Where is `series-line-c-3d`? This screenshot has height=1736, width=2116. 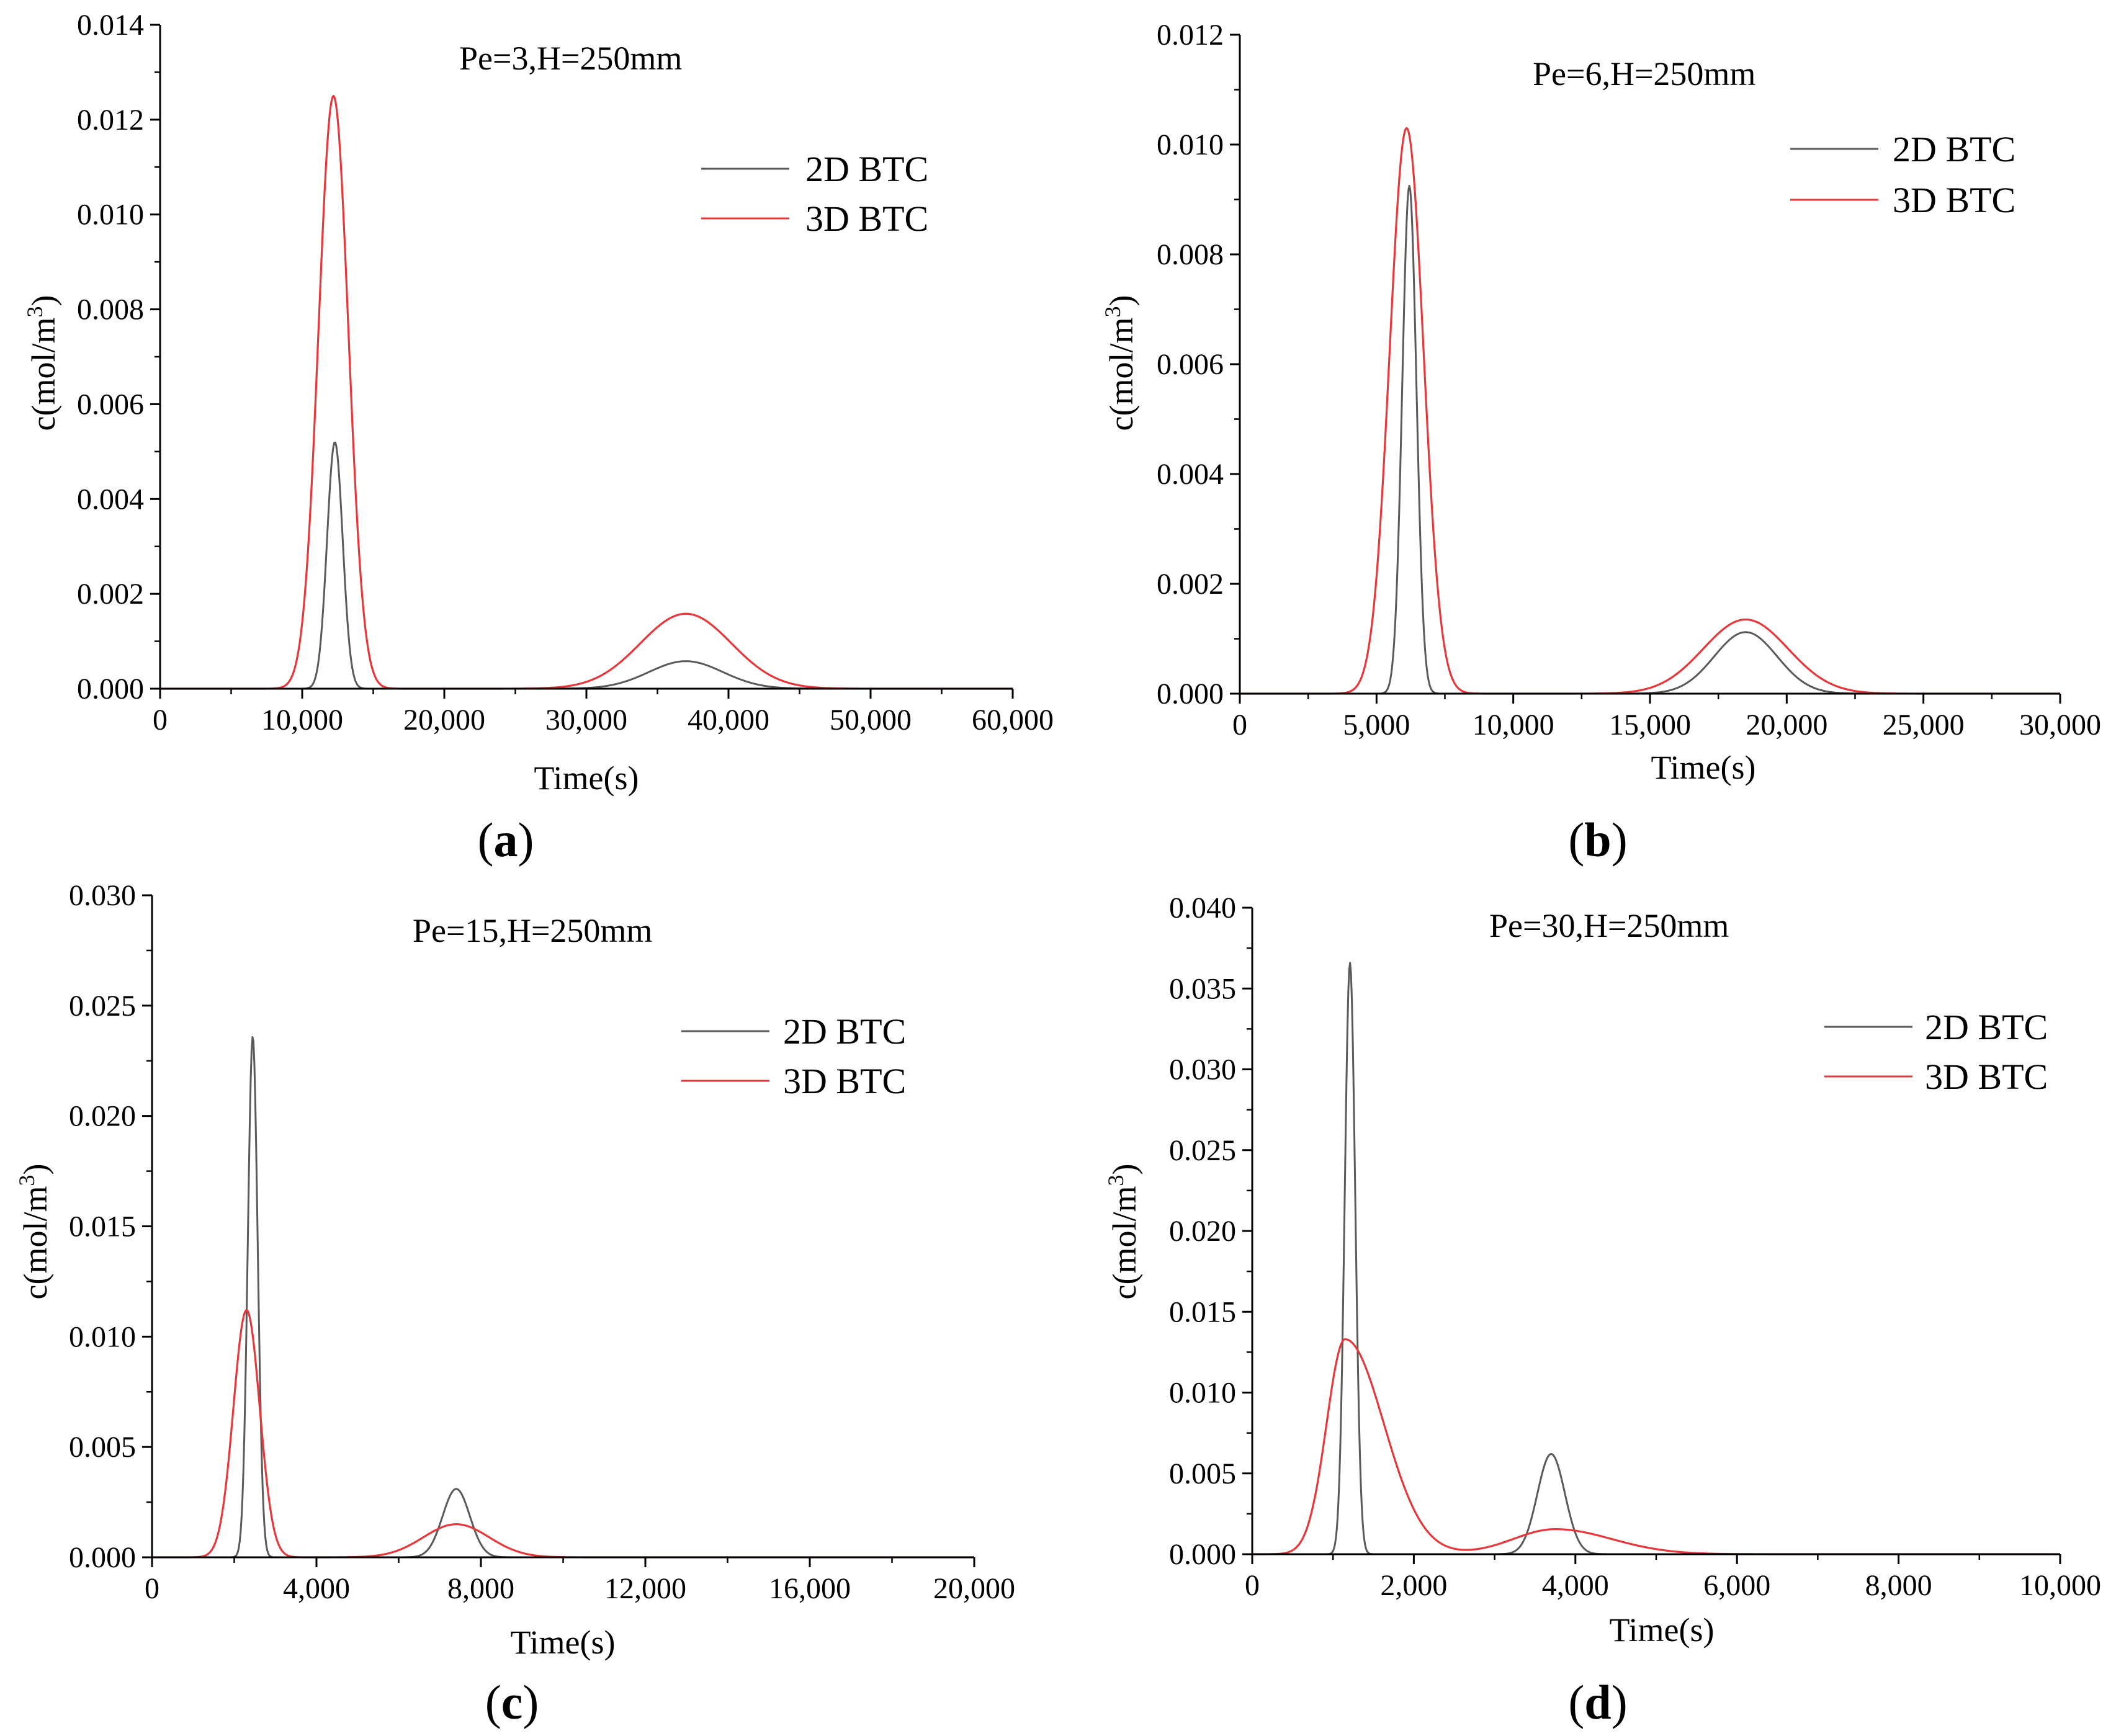
series-line-c-3d is located at coordinates (563, 1434).